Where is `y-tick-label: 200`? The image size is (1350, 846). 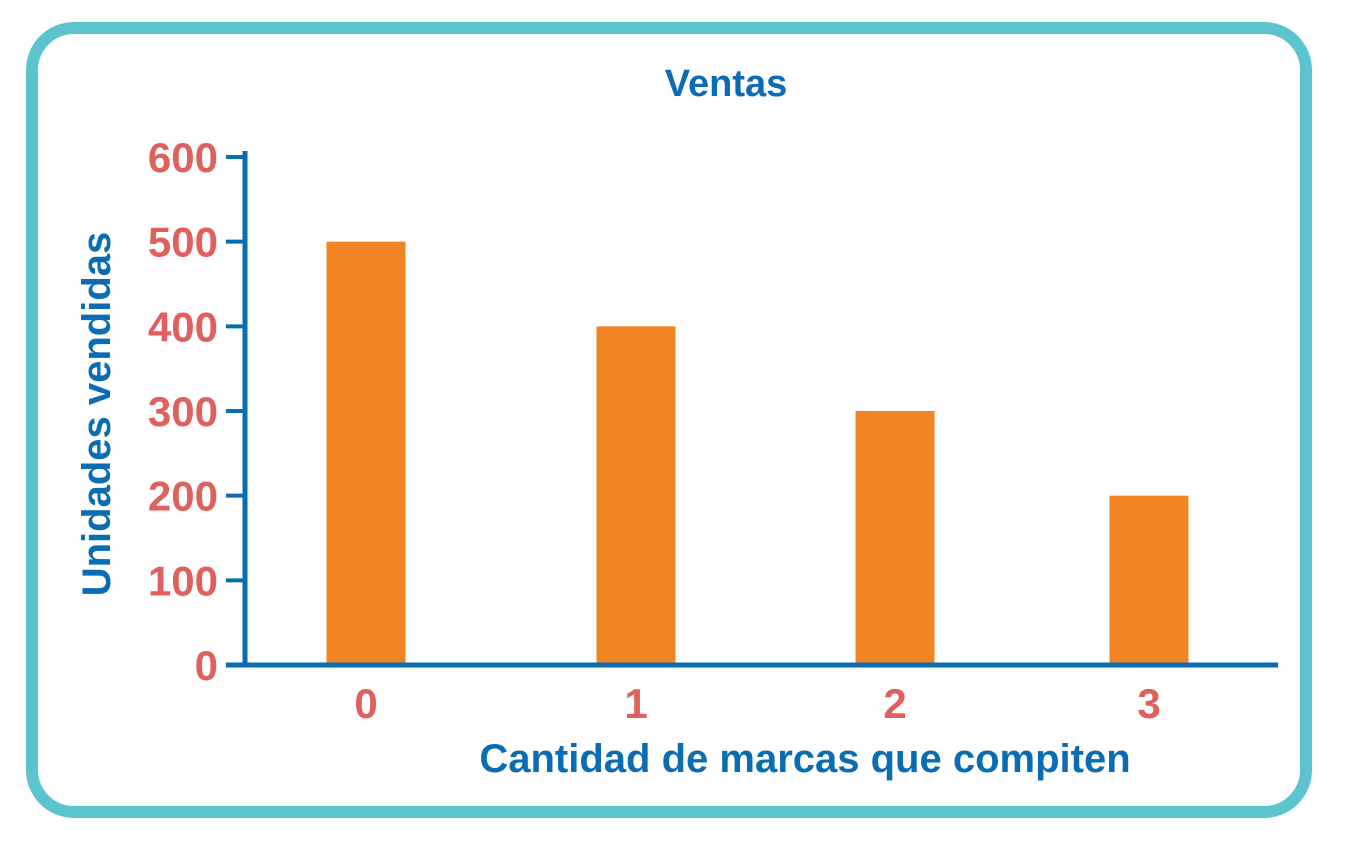 y-tick-label: 200 is located at coordinates (183, 496).